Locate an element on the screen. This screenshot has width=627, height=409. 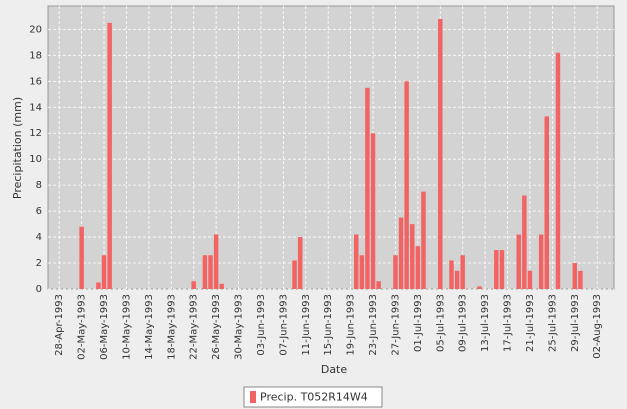
x-tick-label: 14-May-1993 is located at coordinates (149, 327).